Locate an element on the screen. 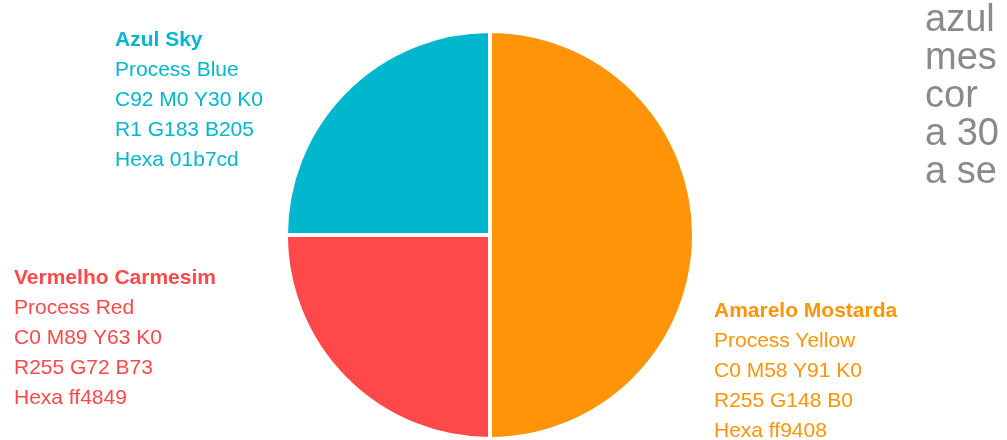 Image resolution: width=1007 pixels, height=440 pixels. text: Hexa 01b7cd is located at coordinates (177, 158).